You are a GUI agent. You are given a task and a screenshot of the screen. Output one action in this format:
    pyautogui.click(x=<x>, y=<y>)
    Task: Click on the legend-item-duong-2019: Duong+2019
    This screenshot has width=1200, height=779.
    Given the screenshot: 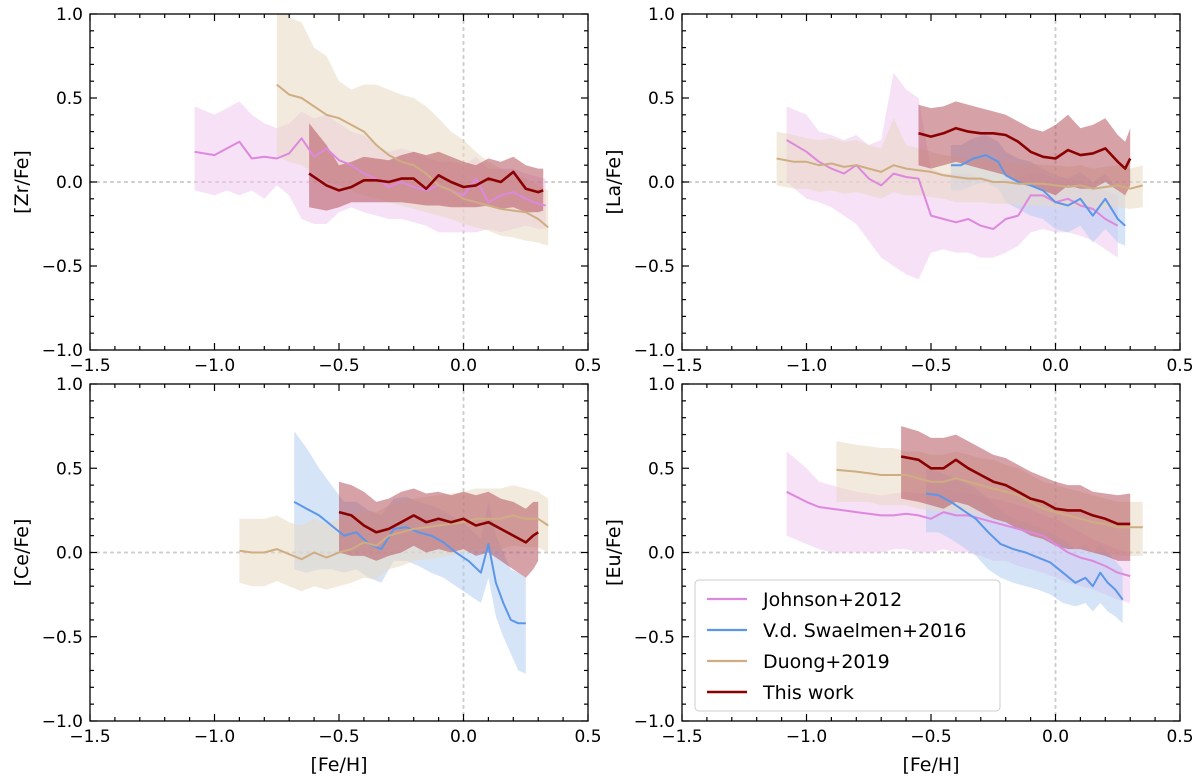 What is the action you would take?
    pyautogui.click(x=798, y=662)
    